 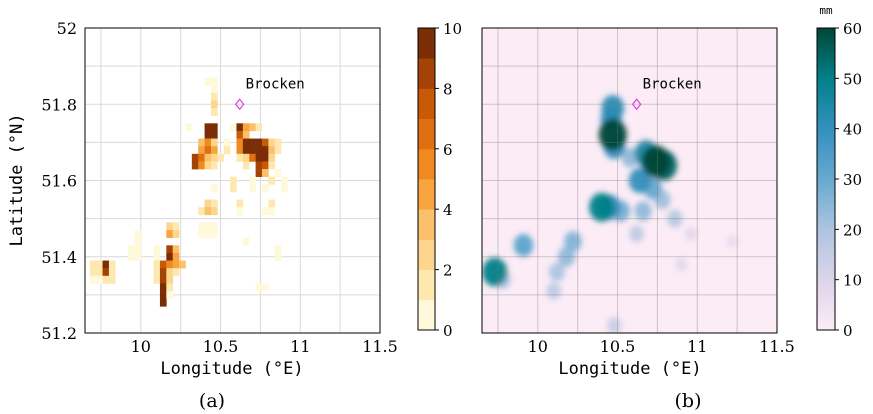 I want to click on colorbar-b-tick-0: 0, so click(x=848, y=331).